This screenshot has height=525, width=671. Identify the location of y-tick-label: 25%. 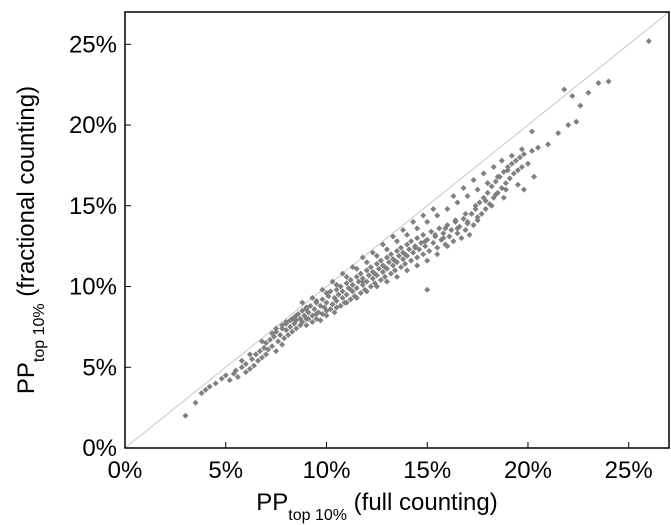
(93, 44).